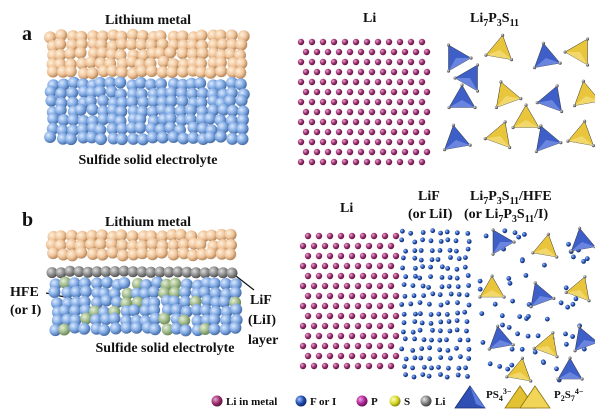 The height and width of the screenshot is (418, 595). I want to click on legend-p-marker, so click(362, 401).